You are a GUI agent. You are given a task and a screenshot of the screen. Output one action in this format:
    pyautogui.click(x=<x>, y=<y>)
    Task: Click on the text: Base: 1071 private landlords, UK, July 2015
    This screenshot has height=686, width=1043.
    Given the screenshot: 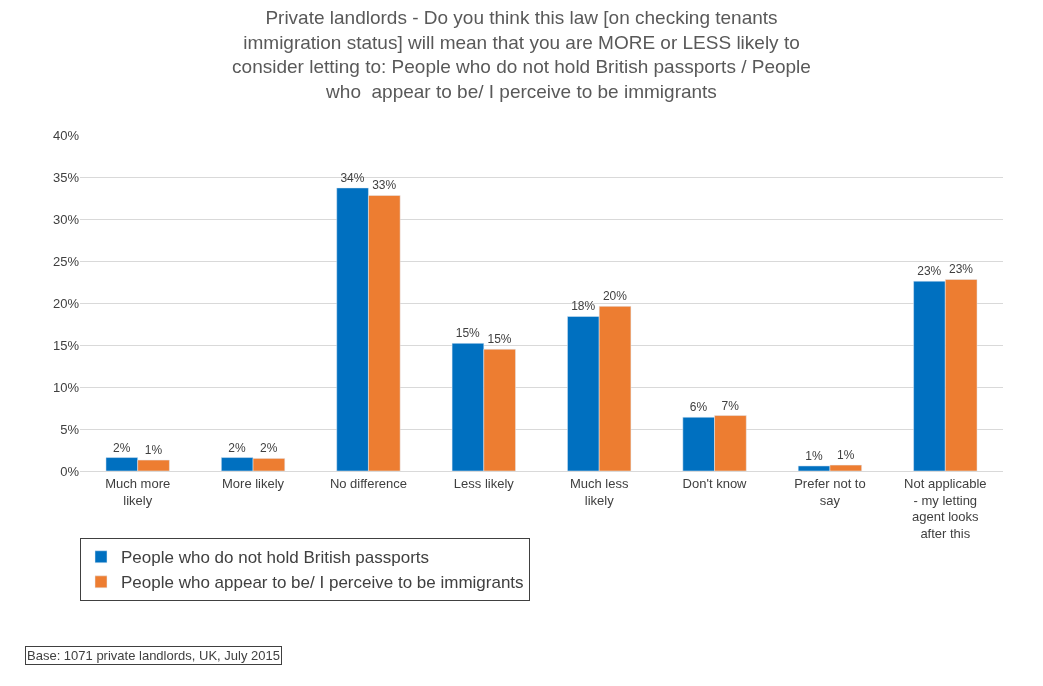 What is the action you would take?
    pyautogui.click(x=153, y=655)
    